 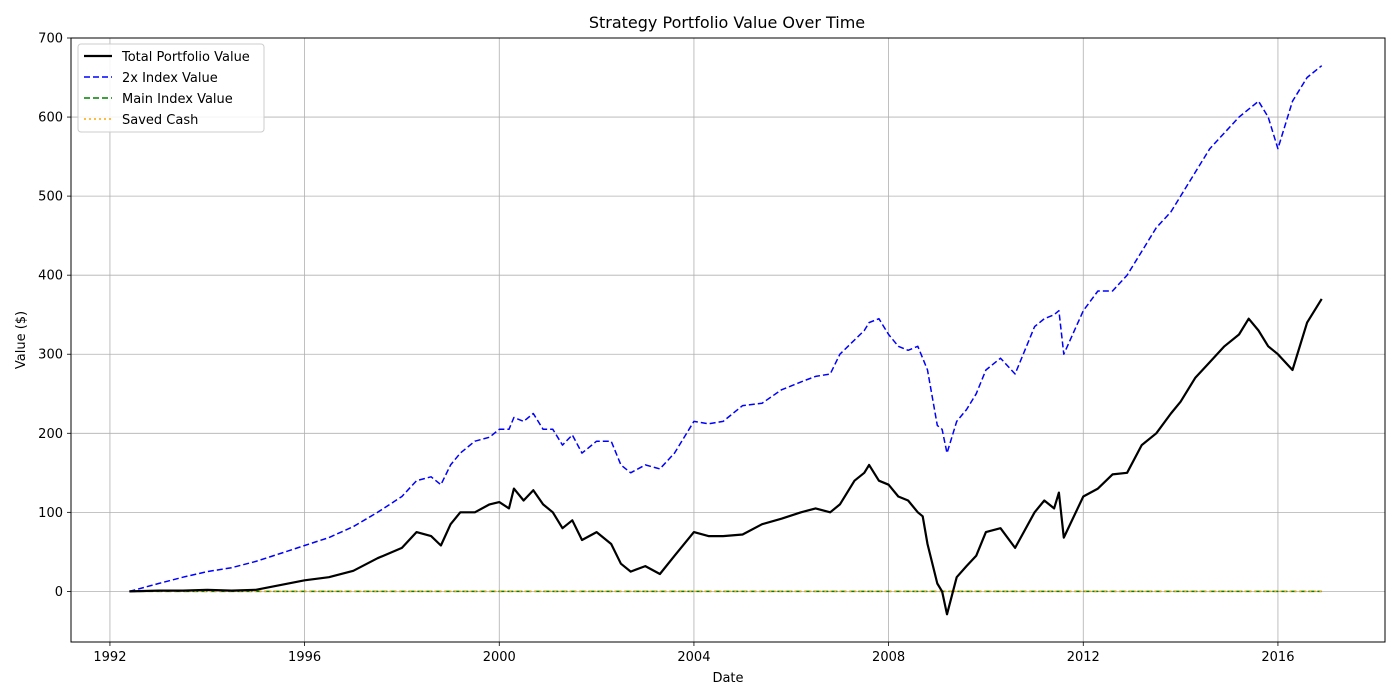 What do you see at coordinates (304, 657) in the screenshot?
I see `x-tick-label: 1996` at bounding box center [304, 657].